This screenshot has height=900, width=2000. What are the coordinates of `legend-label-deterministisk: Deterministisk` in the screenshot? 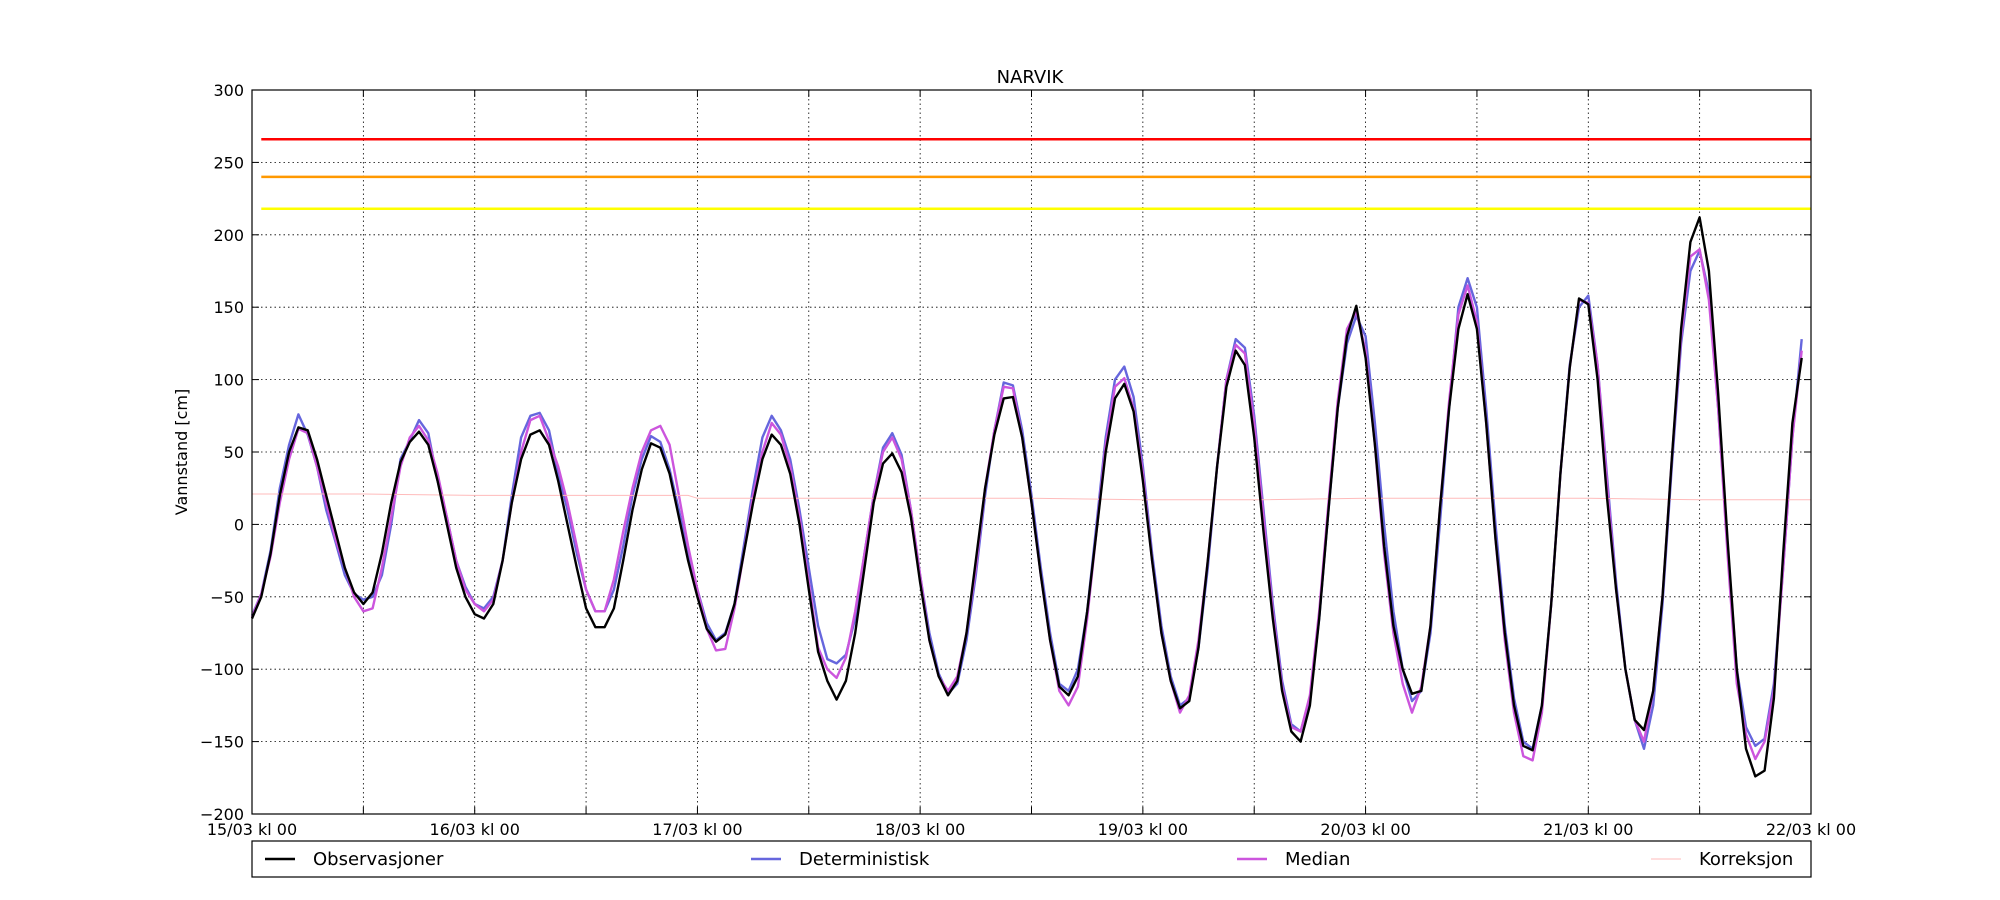 It's located at (864, 859).